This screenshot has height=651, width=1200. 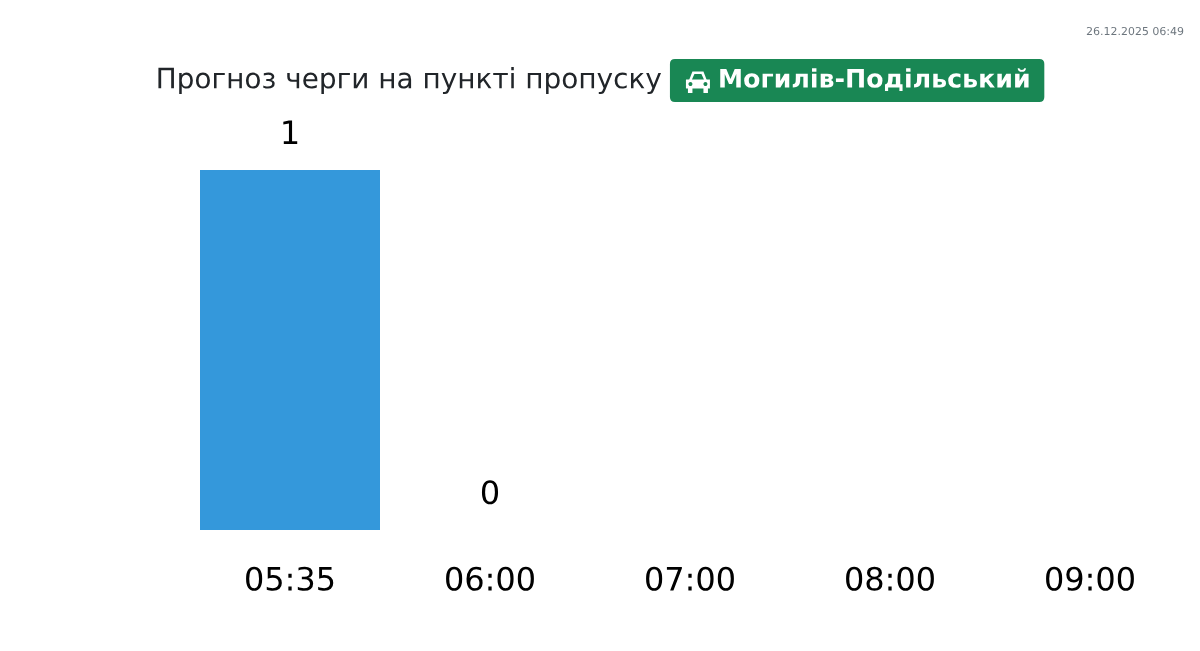 What do you see at coordinates (890, 578) in the screenshot?
I see `x-tick-label: 08:00` at bounding box center [890, 578].